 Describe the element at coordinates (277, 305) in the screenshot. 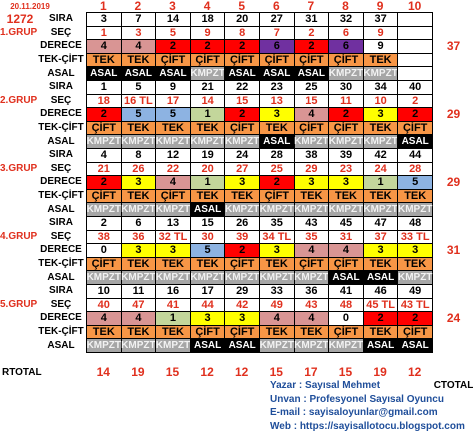

I see `sec-cell: 49` at that location.